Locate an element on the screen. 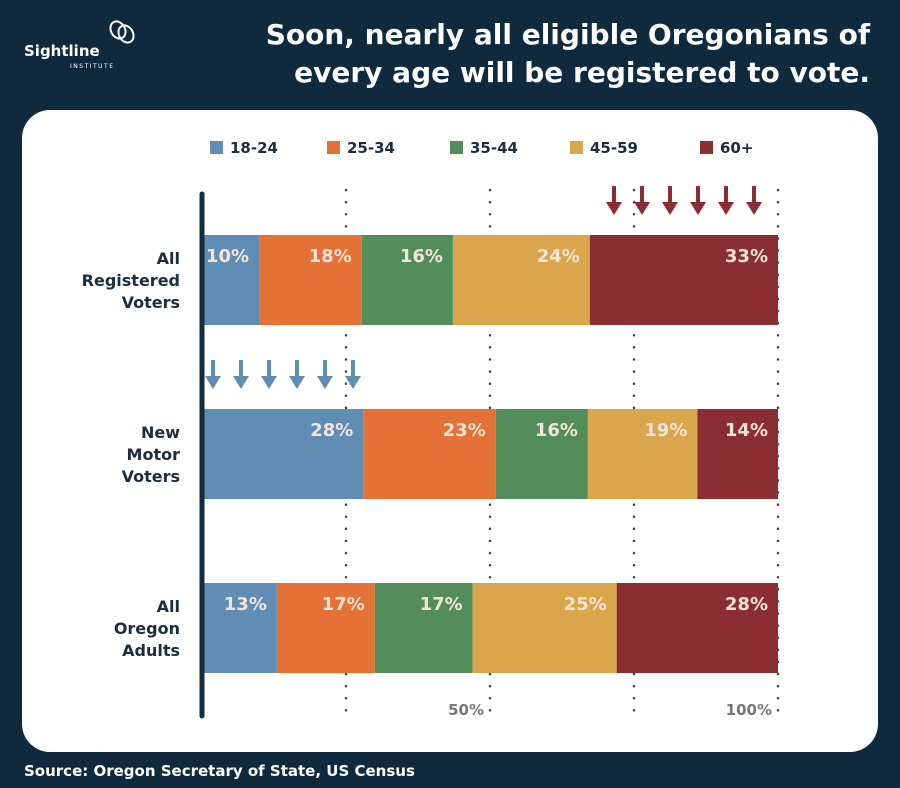  legend-swatch-60+ is located at coordinates (706, 147).